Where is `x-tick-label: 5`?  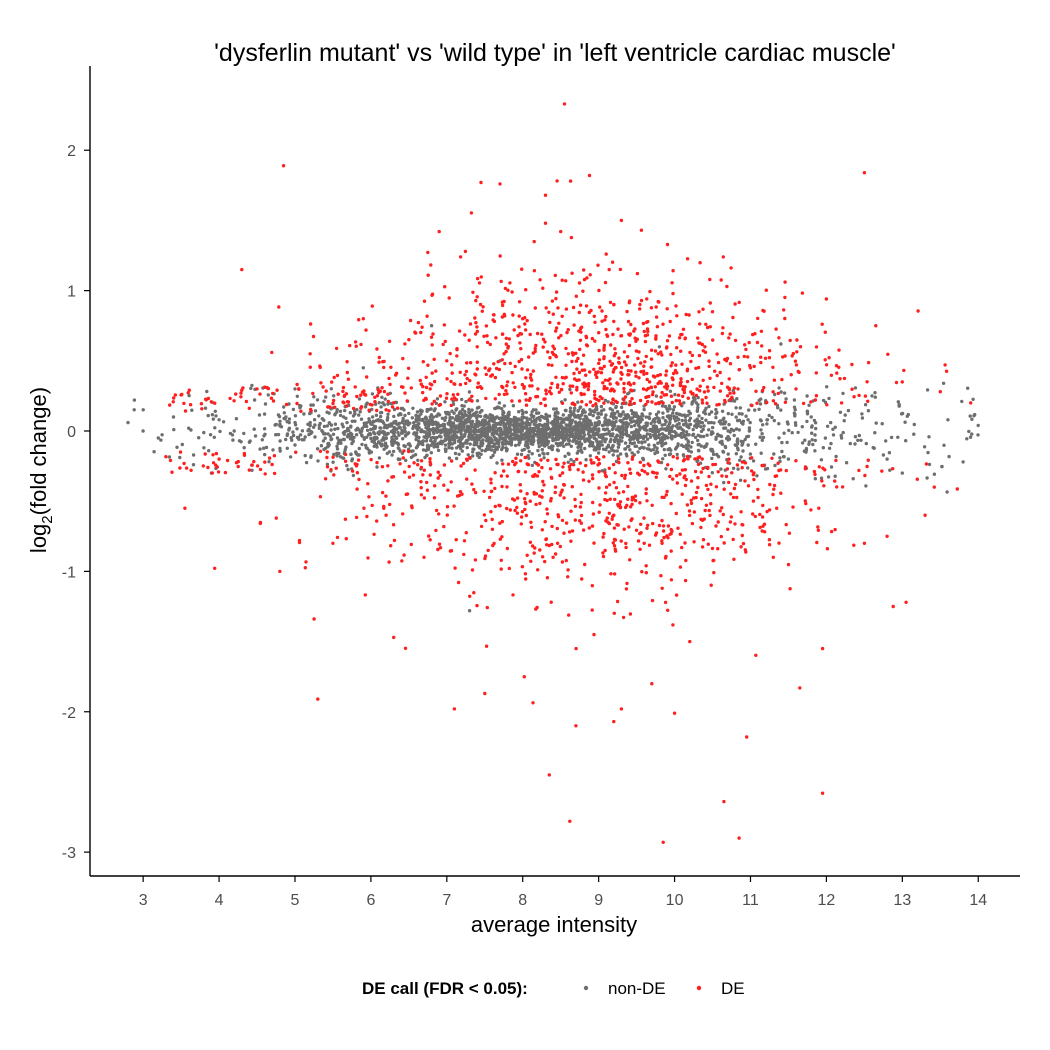 x-tick-label: 5 is located at coordinates (295, 900).